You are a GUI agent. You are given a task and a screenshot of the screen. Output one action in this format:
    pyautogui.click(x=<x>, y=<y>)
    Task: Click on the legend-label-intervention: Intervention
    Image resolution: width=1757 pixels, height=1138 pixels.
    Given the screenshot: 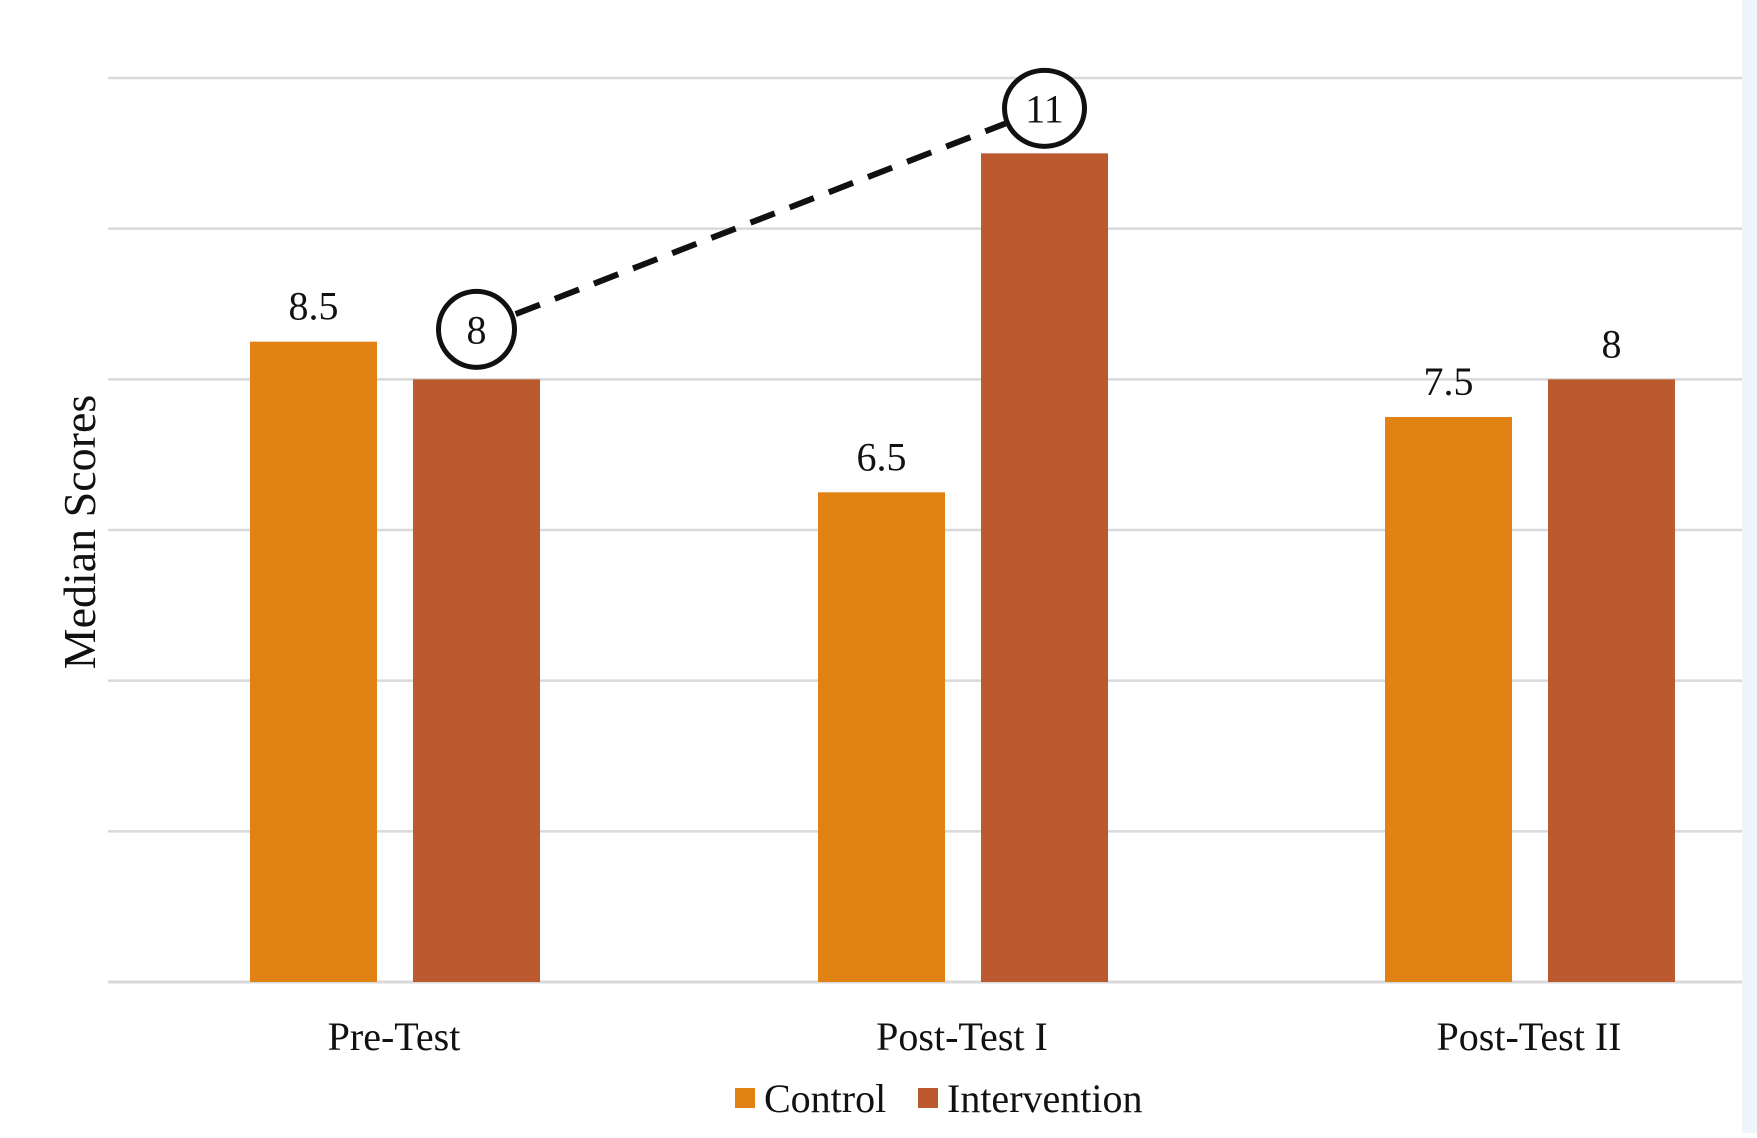 What is the action you would take?
    pyautogui.click(x=1045, y=1098)
    